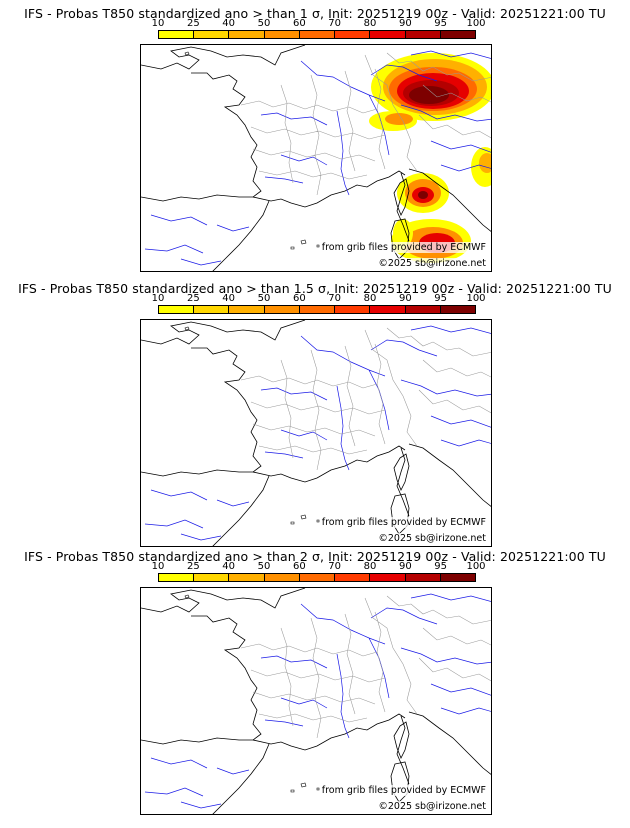 The height and width of the screenshot is (828, 630). Describe the element at coordinates (430, 158) in the screenshot. I see `anomaly-probability-area` at that location.